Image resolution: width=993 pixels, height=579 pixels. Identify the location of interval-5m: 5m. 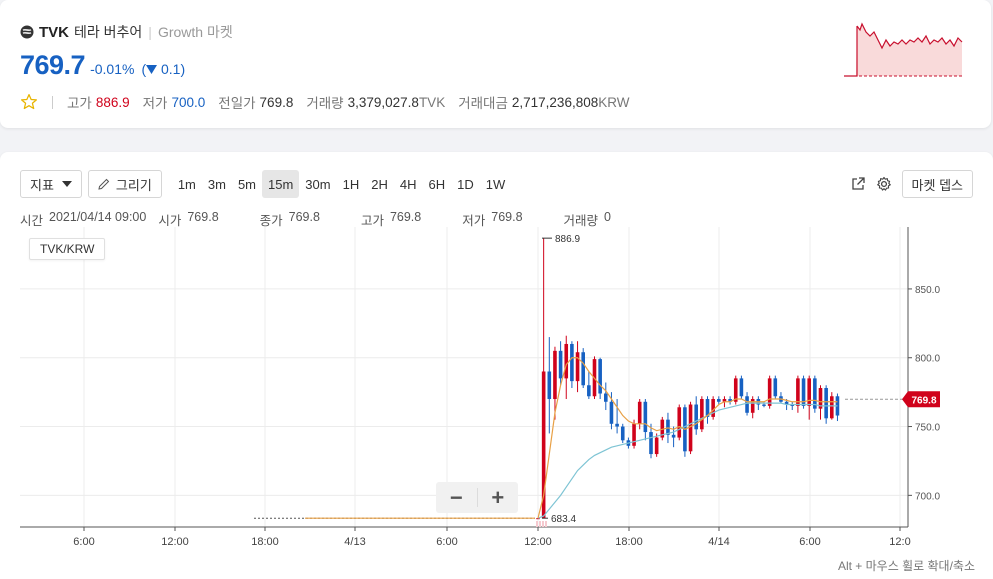
(246, 184).